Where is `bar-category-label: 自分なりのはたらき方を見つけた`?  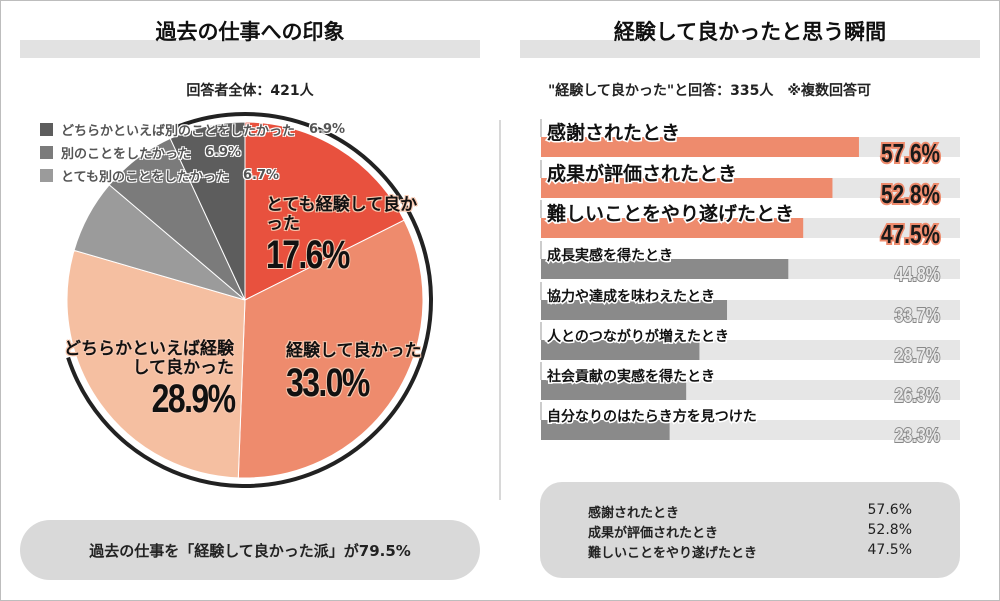
bar-category-label: 自分なりのはたらき方を見つけた is located at coordinates (652, 416).